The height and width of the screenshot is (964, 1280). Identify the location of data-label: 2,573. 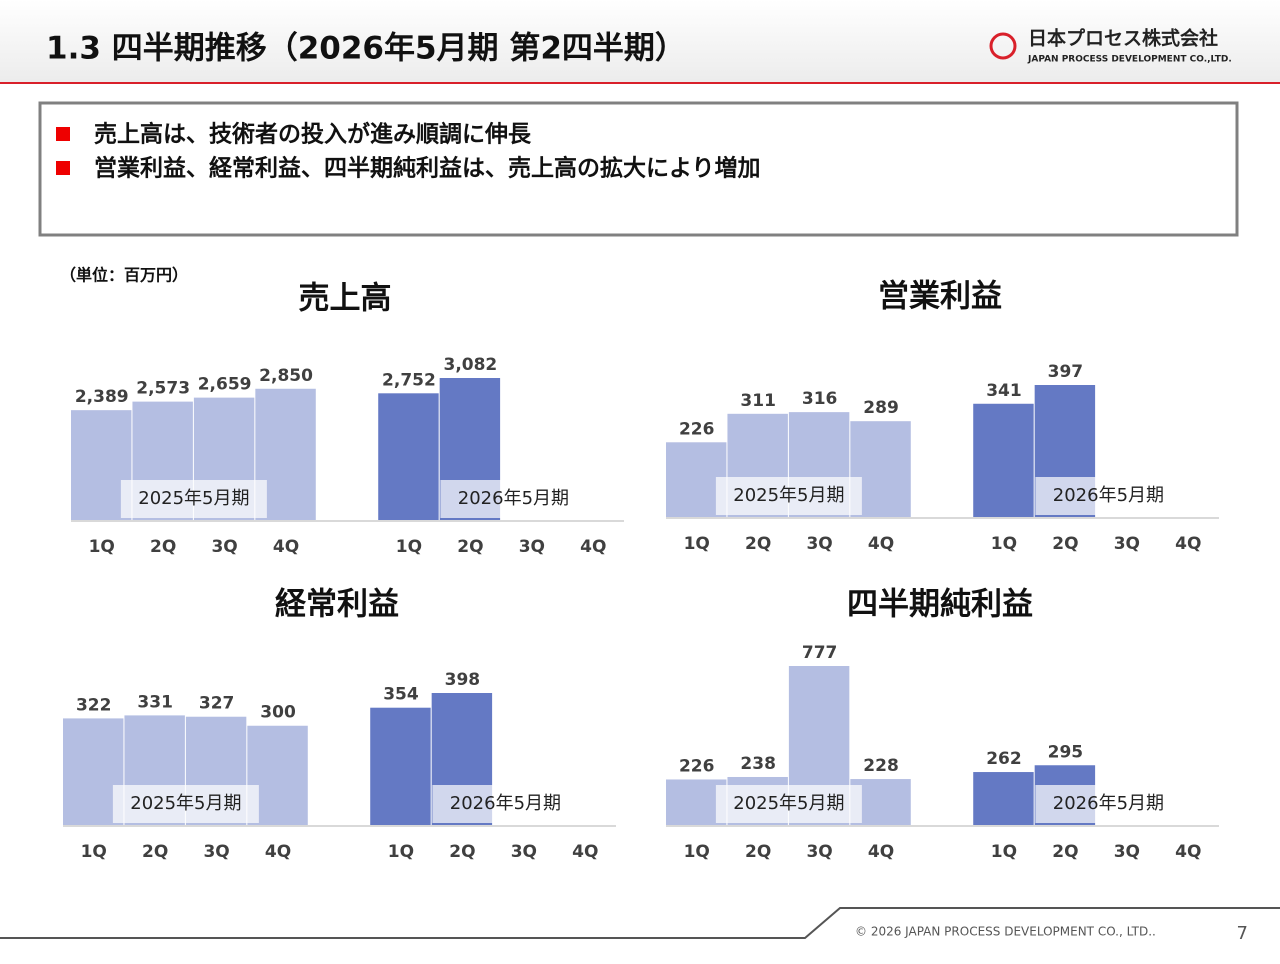
(163, 389).